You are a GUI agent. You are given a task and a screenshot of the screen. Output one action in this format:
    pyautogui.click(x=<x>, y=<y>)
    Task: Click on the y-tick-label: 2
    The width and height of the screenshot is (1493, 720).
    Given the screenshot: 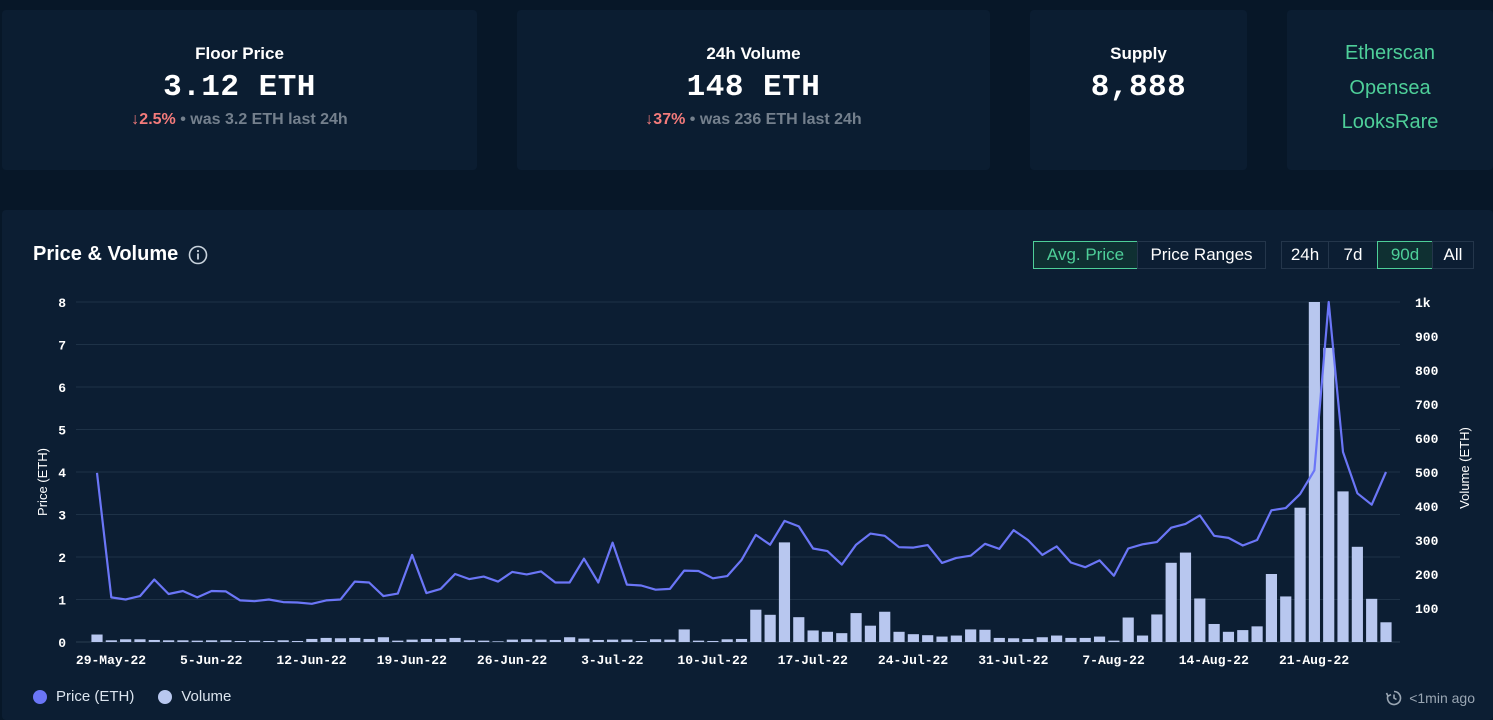 What is the action you would take?
    pyautogui.click(x=62, y=558)
    